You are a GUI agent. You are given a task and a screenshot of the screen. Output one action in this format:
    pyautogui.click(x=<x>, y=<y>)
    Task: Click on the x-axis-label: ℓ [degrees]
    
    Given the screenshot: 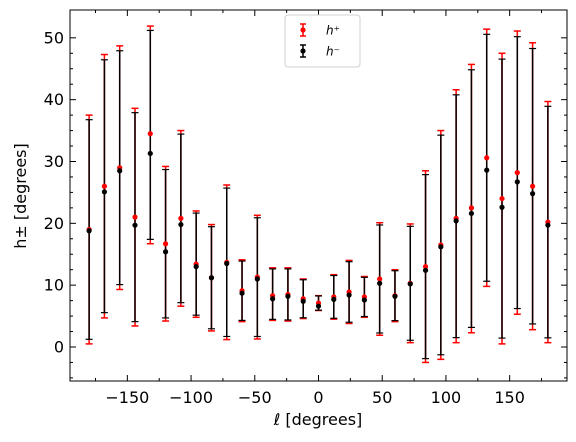 What is the action you would take?
    pyautogui.click(x=318, y=419)
    